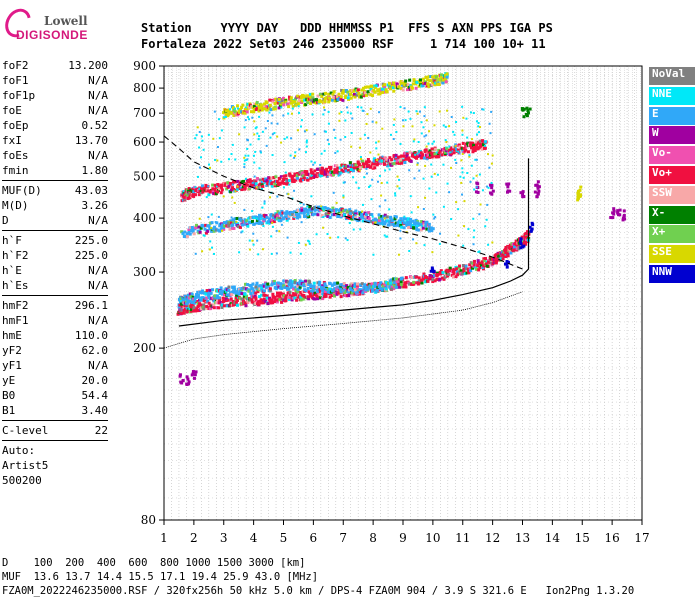  Describe the element at coordinates (144, 142) in the screenshot. I see `y-tick-label: 600` at that location.